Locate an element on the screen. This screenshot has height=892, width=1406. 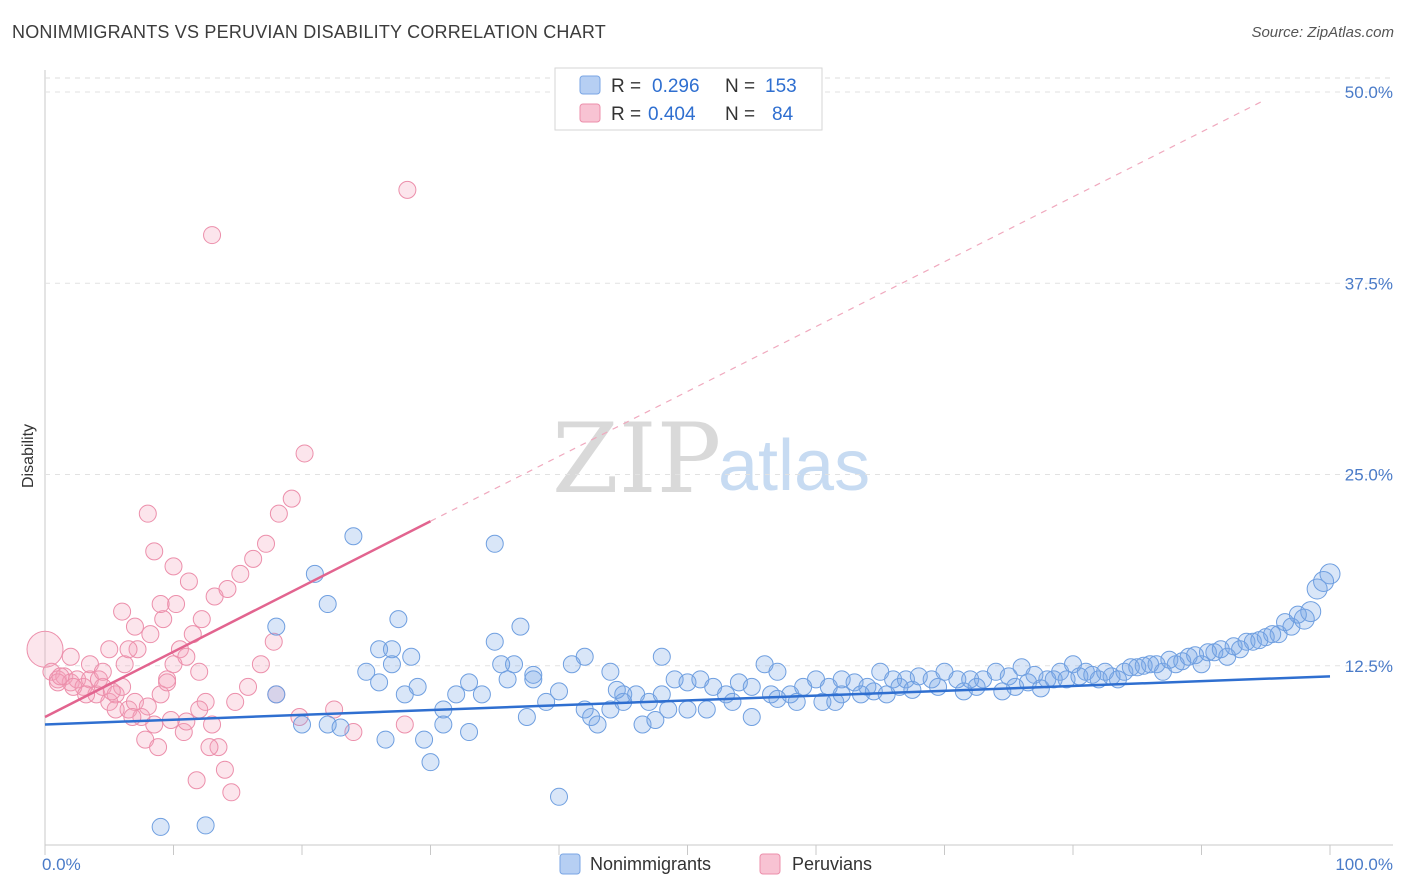
legend-r-value-peruvians: 0.404 is located at coordinates (672, 114).